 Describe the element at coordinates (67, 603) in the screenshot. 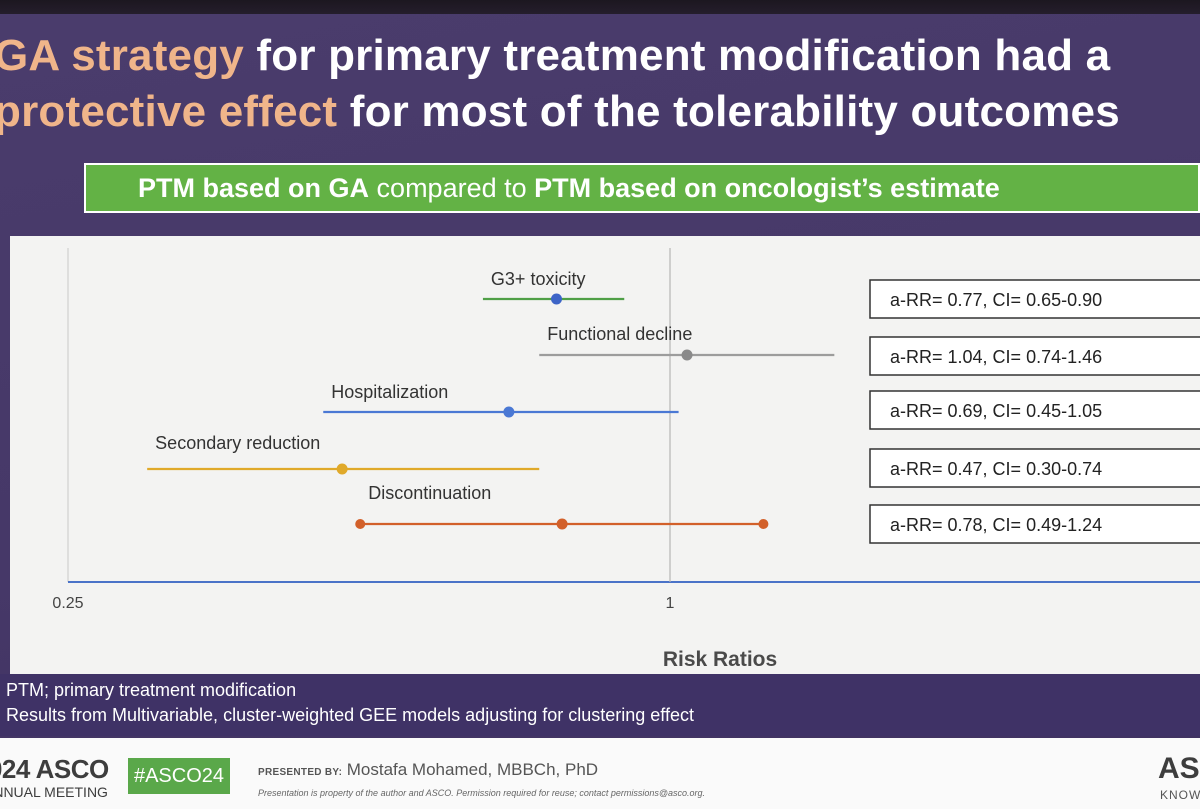

I see `x-tick-label-0: 0.25` at that location.